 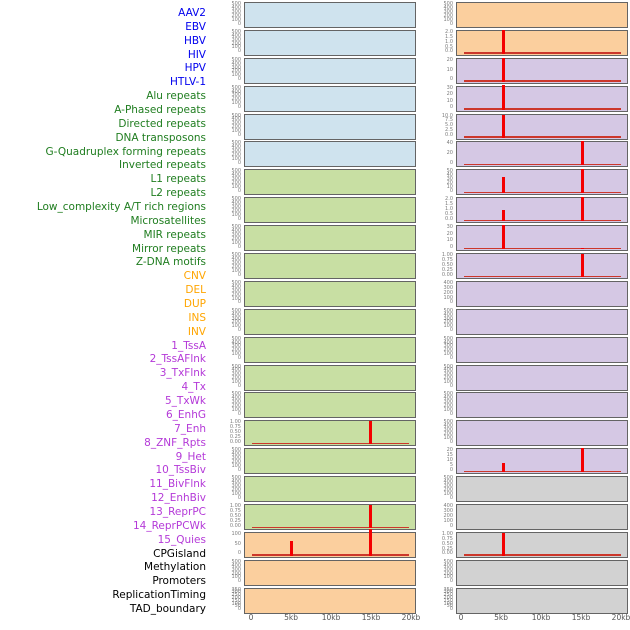 What do you see at coordinates (181, 539) in the screenshot?
I see `track-label: 15_Quies` at bounding box center [181, 539].